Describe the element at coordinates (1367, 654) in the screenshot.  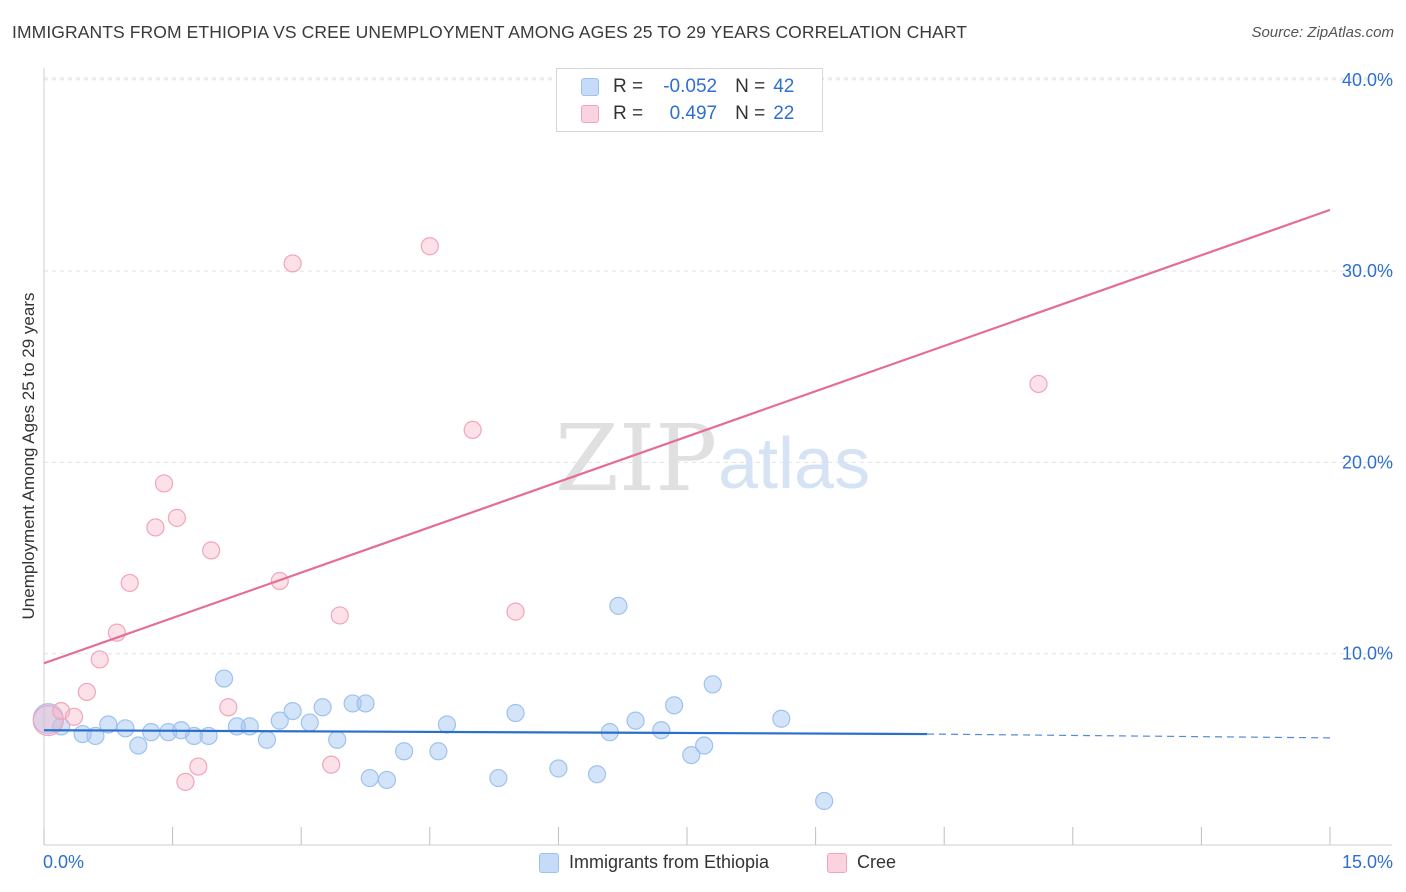
I see `y-tick-label: 10.0%` at that location.